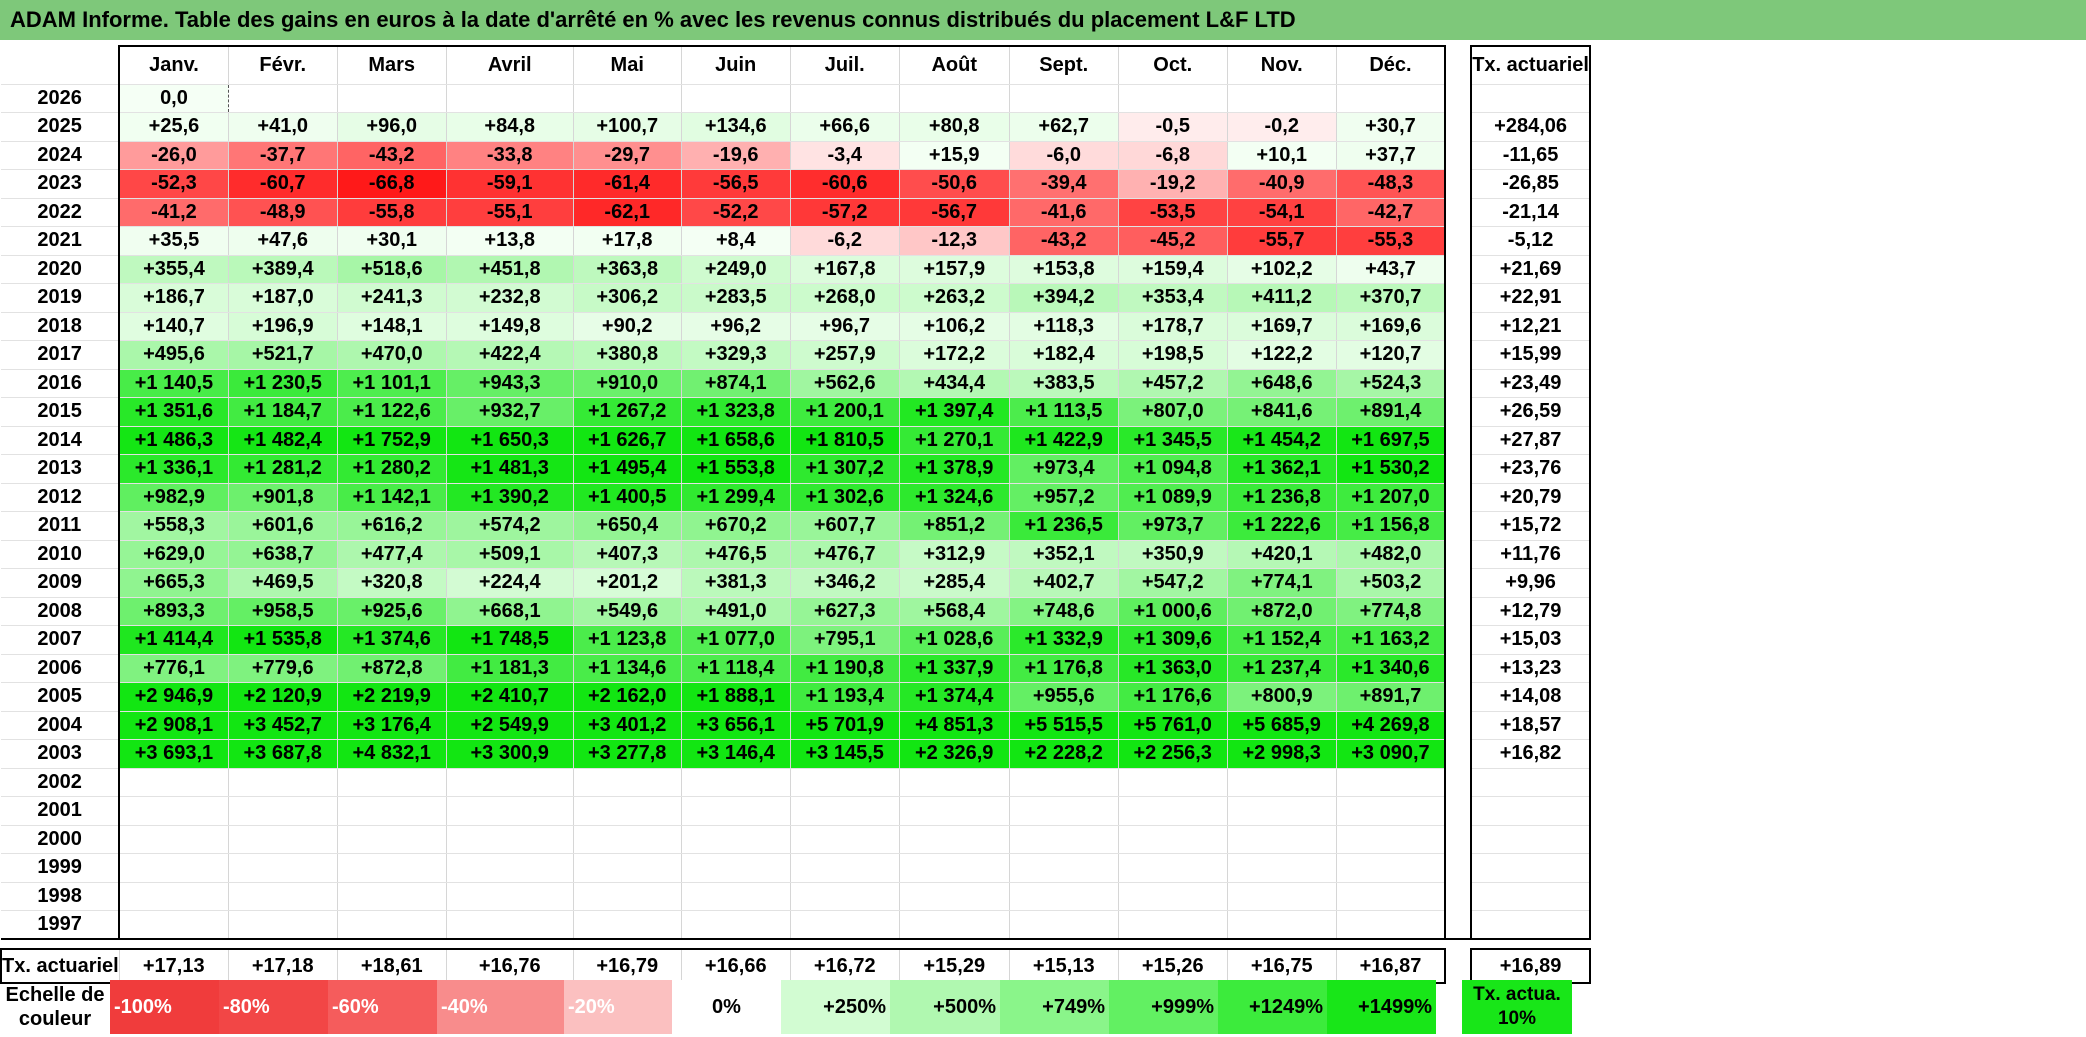  What do you see at coordinates (954, 497) in the screenshot?
I see `gain-cell: +1 324,6` at bounding box center [954, 497].